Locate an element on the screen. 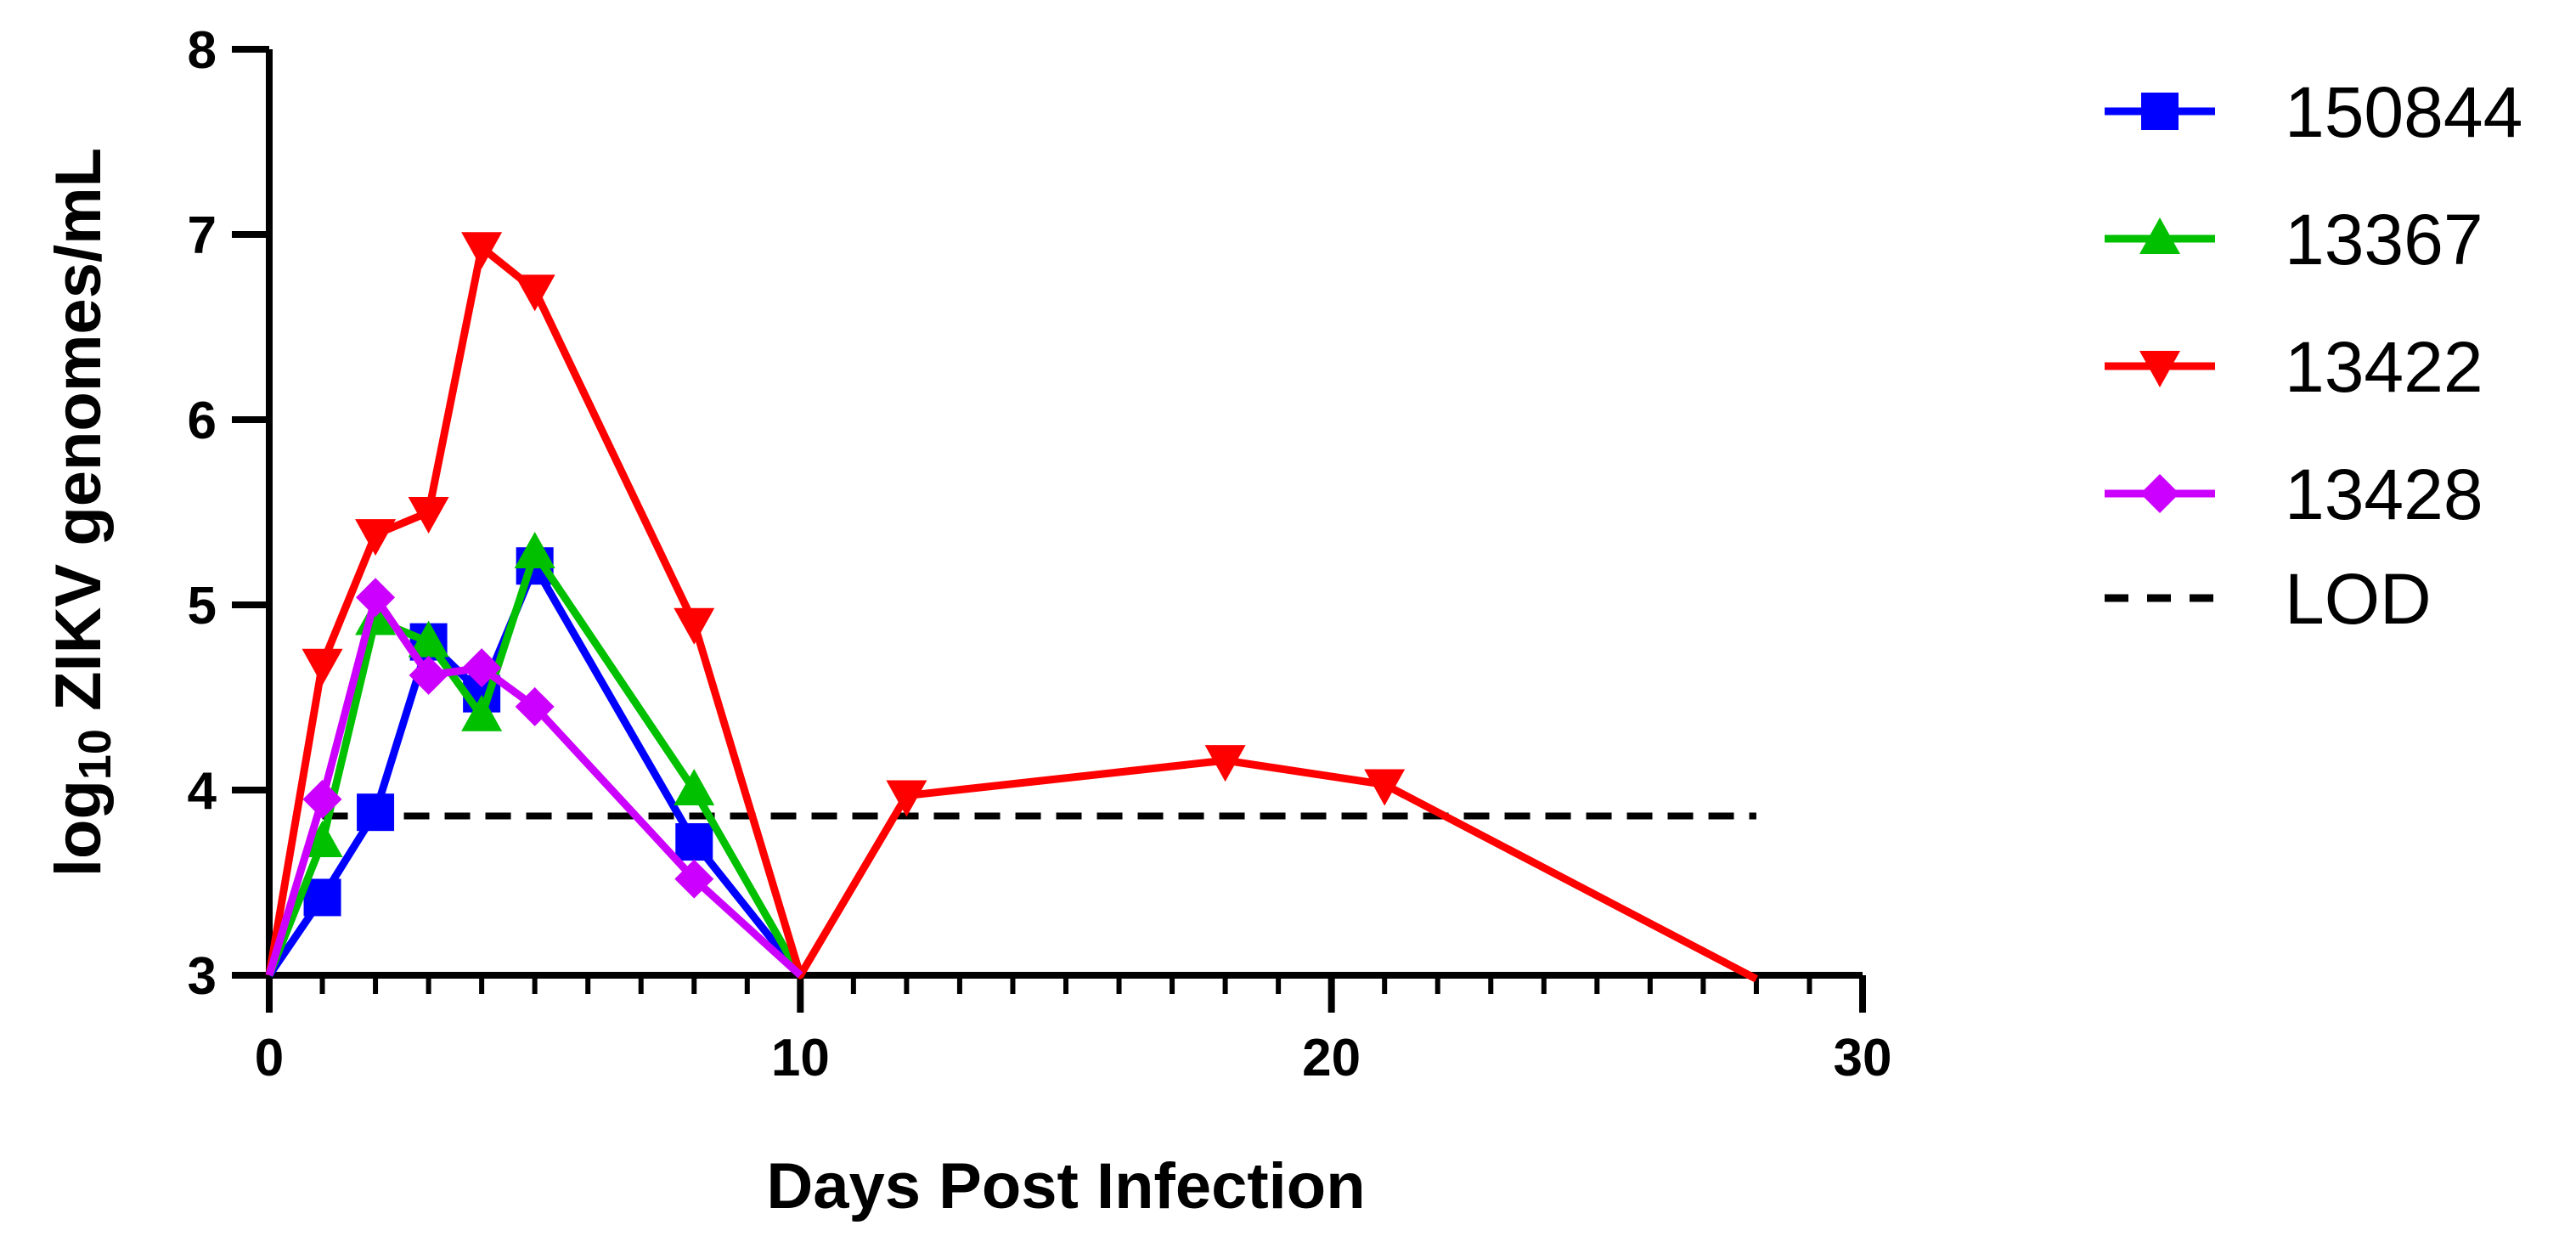  x-tick-label: 10 is located at coordinates (800, 1058).